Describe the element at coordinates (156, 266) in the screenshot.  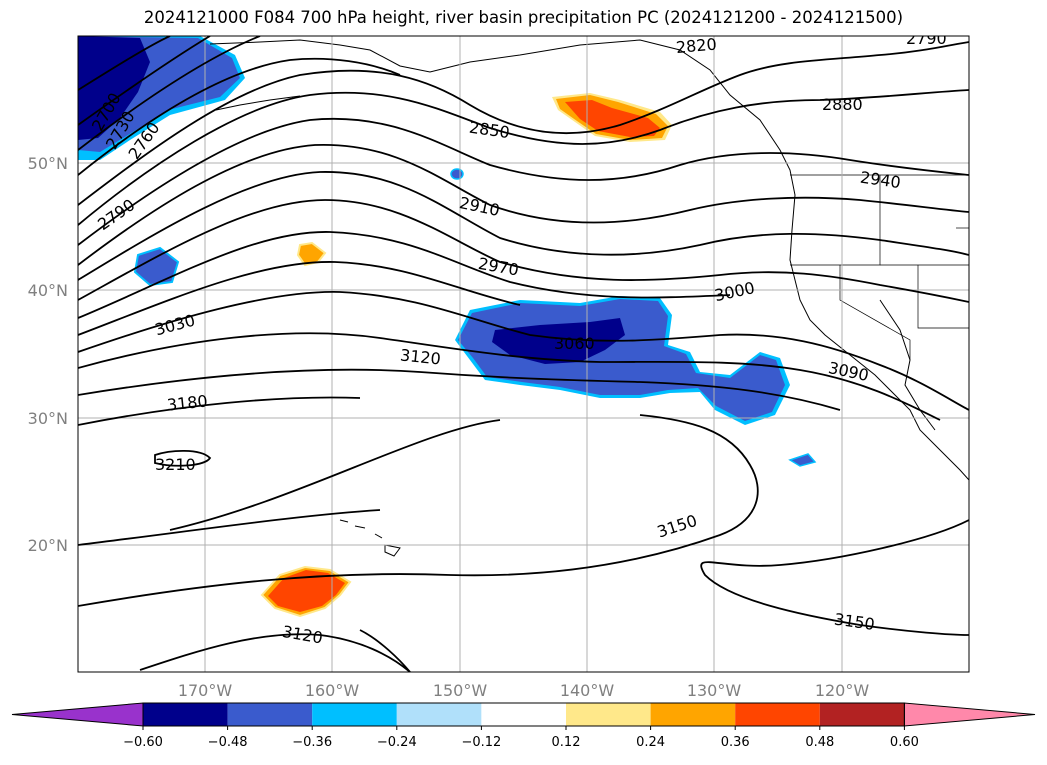
I see `precip-negative-small` at that location.